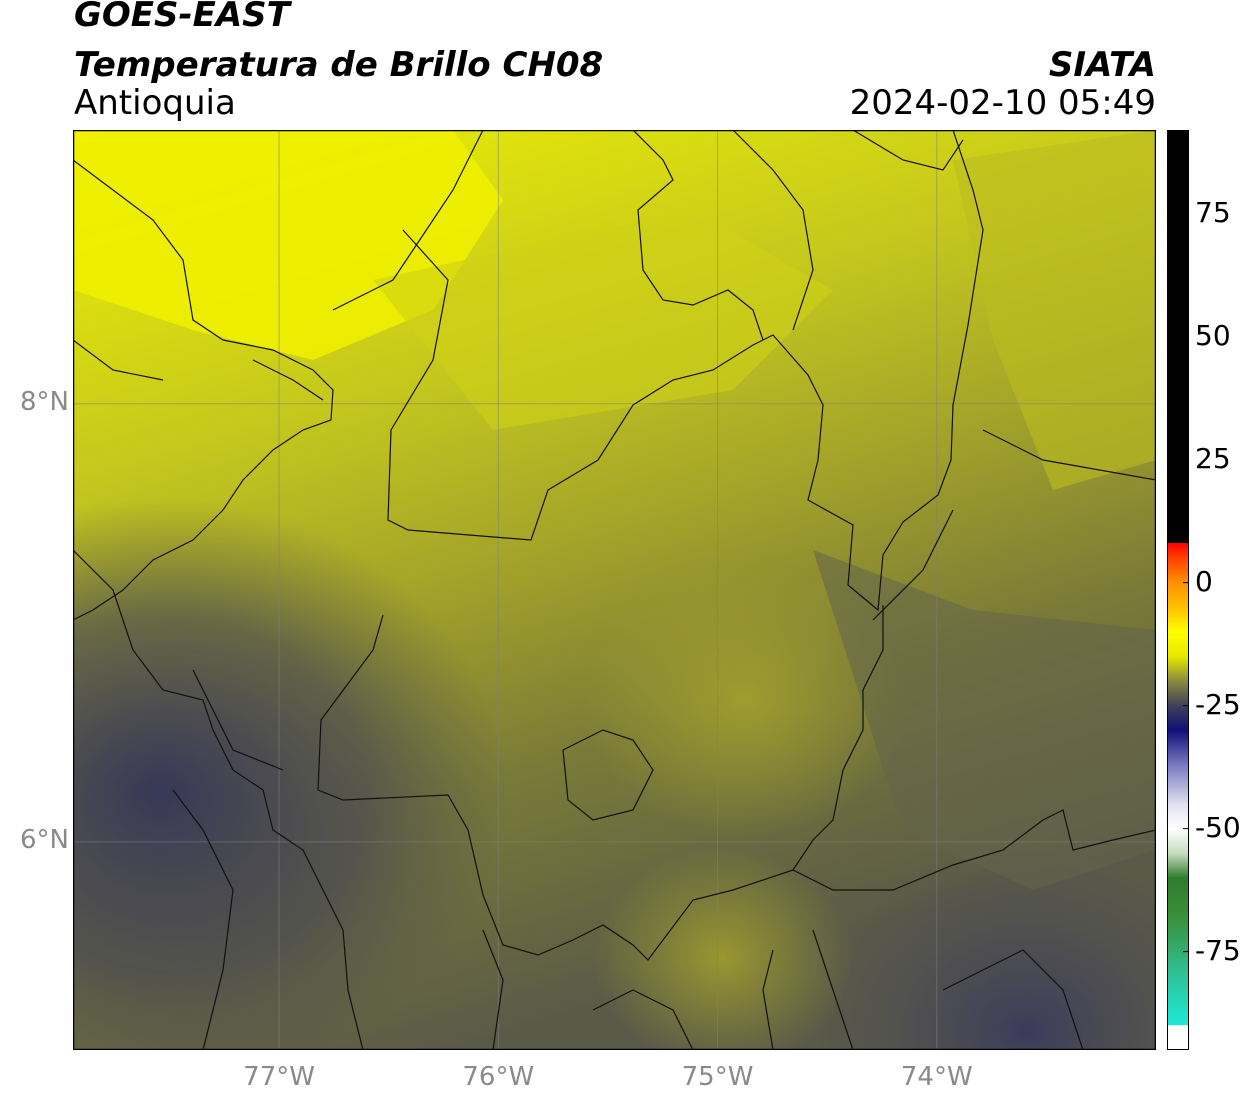 The image size is (1252, 1099). Describe the element at coordinates (1213, 212) in the screenshot. I see `colorbar-tick-label: 75` at that location.